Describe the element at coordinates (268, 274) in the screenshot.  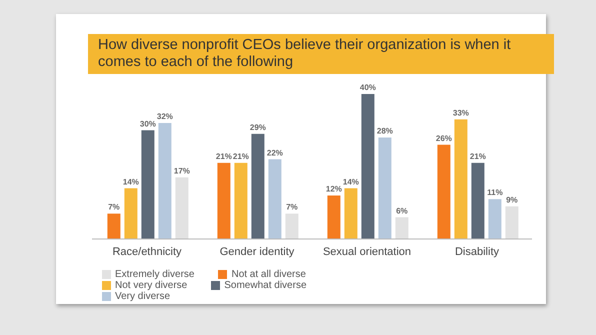
I see `legend-label: Not at all diverse` at that location.